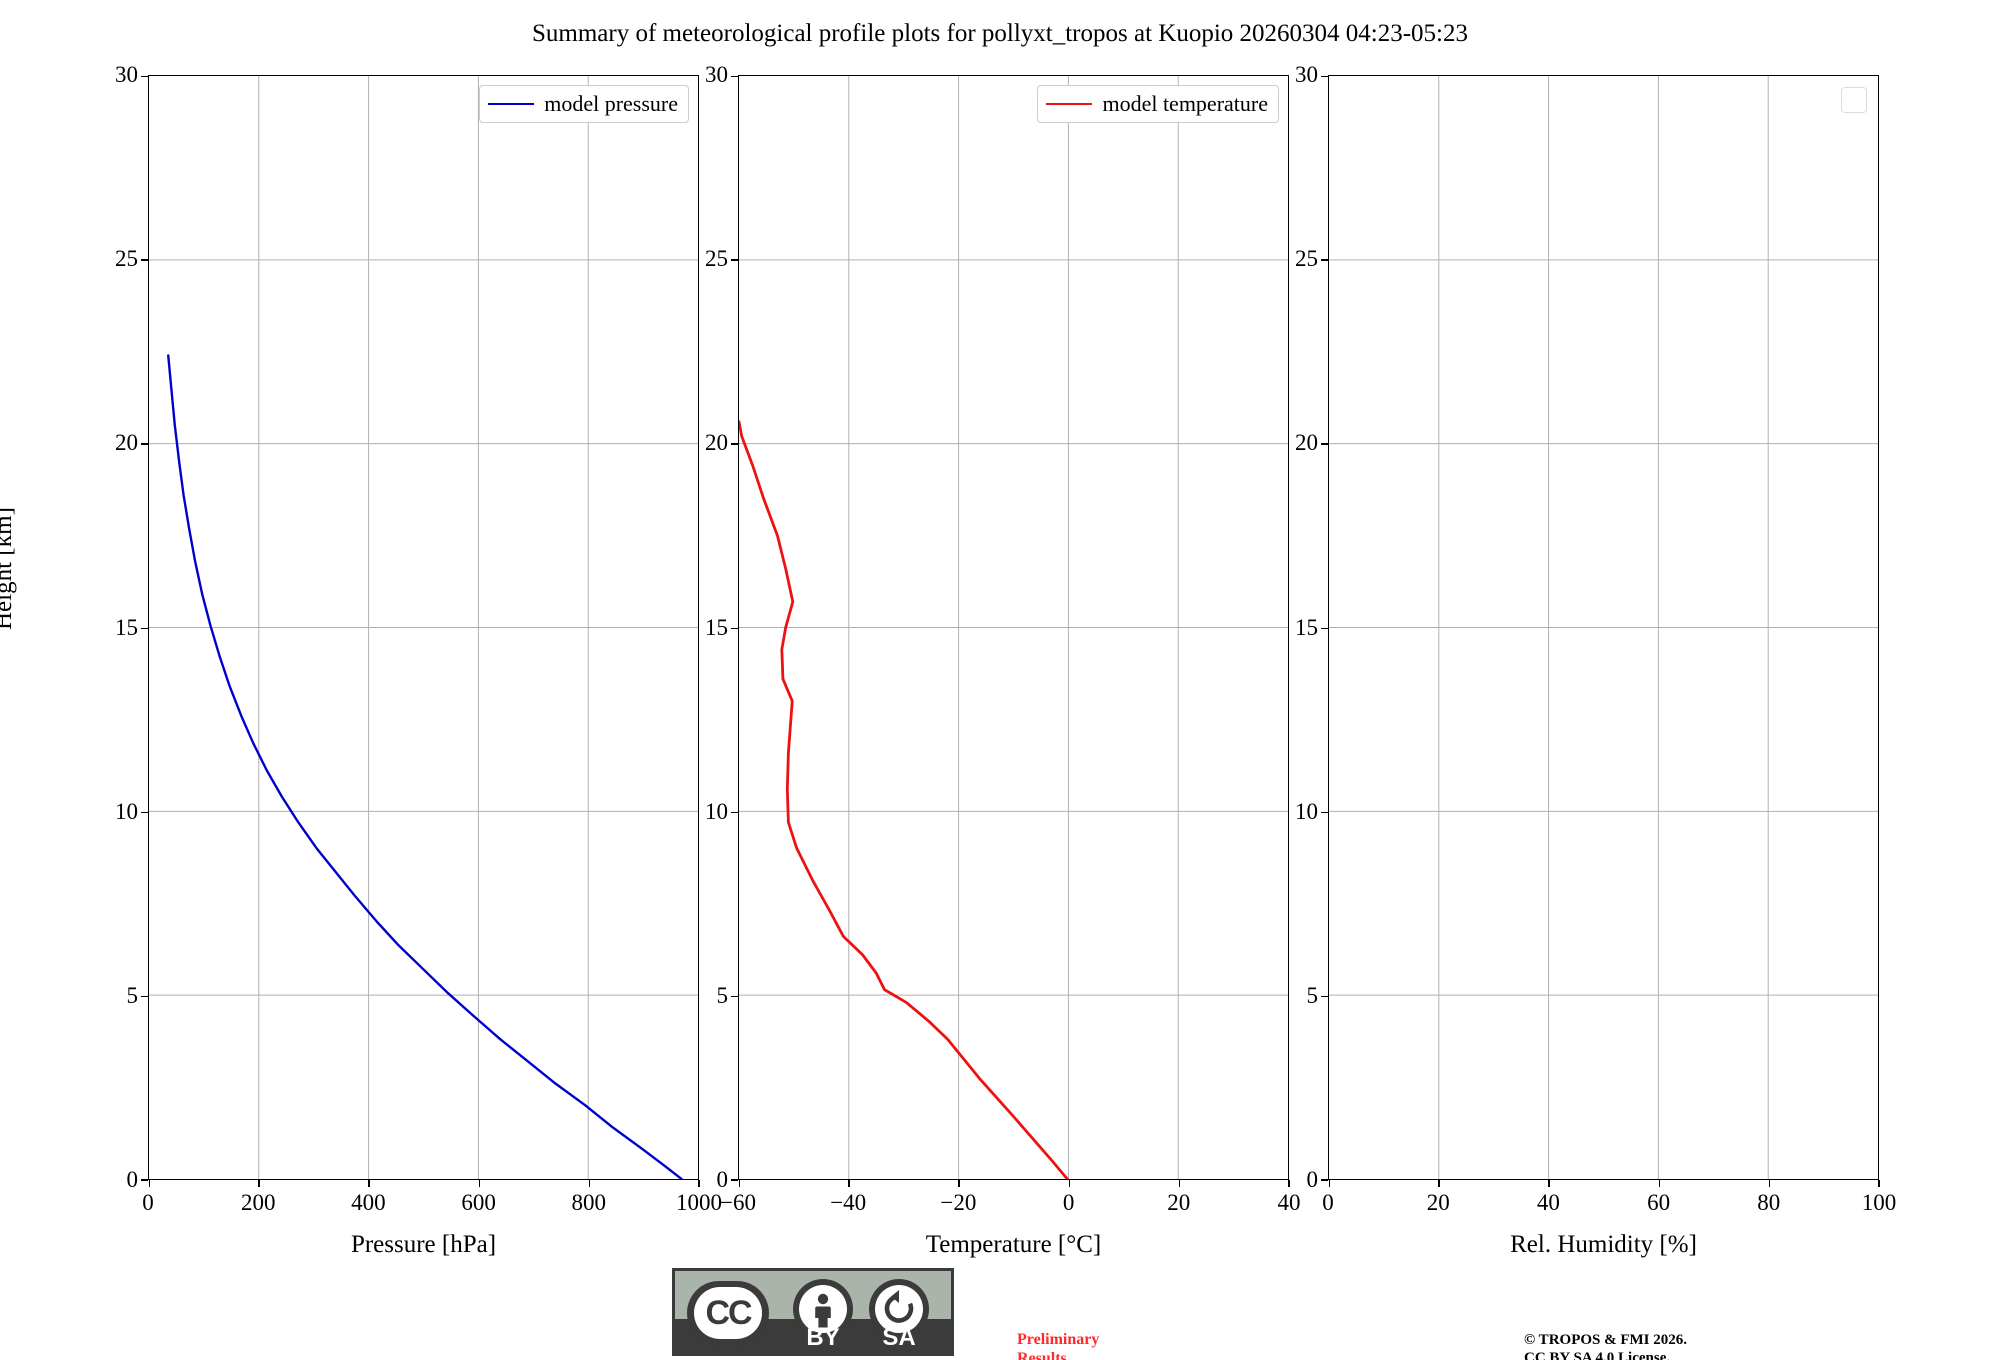 The height and width of the screenshot is (1360, 2000). What do you see at coordinates (1306, 443) in the screenshot?
I see `ytick-humidity-20: 20` at bounding box center [1306, 443].